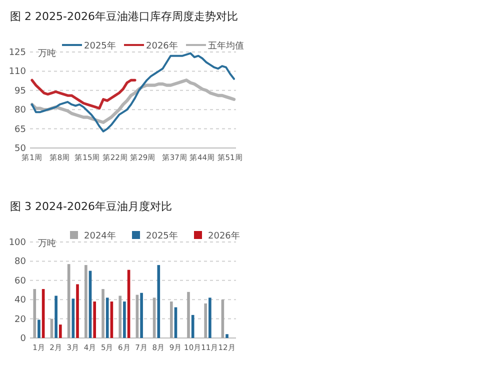 This screenshot has height=389, width=500. What do you see at coordinates (23, 339) in the screenshot?
I see `y-tick-label: 0` at bounding box center [23, 339].